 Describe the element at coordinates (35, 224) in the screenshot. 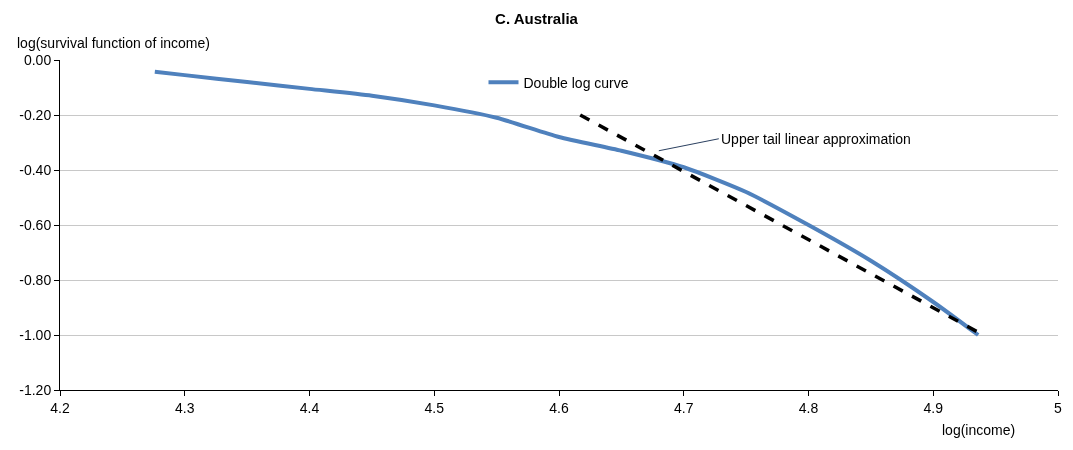

I see `y-tick-label: -0.60` at that location.